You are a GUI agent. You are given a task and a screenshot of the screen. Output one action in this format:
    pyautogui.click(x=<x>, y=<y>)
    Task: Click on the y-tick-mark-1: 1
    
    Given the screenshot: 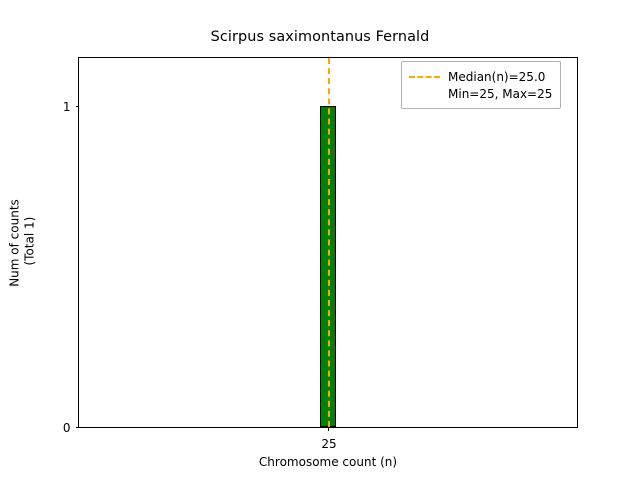 What is the action you would take?
    pyautogui.click(x=71, y=107)
    